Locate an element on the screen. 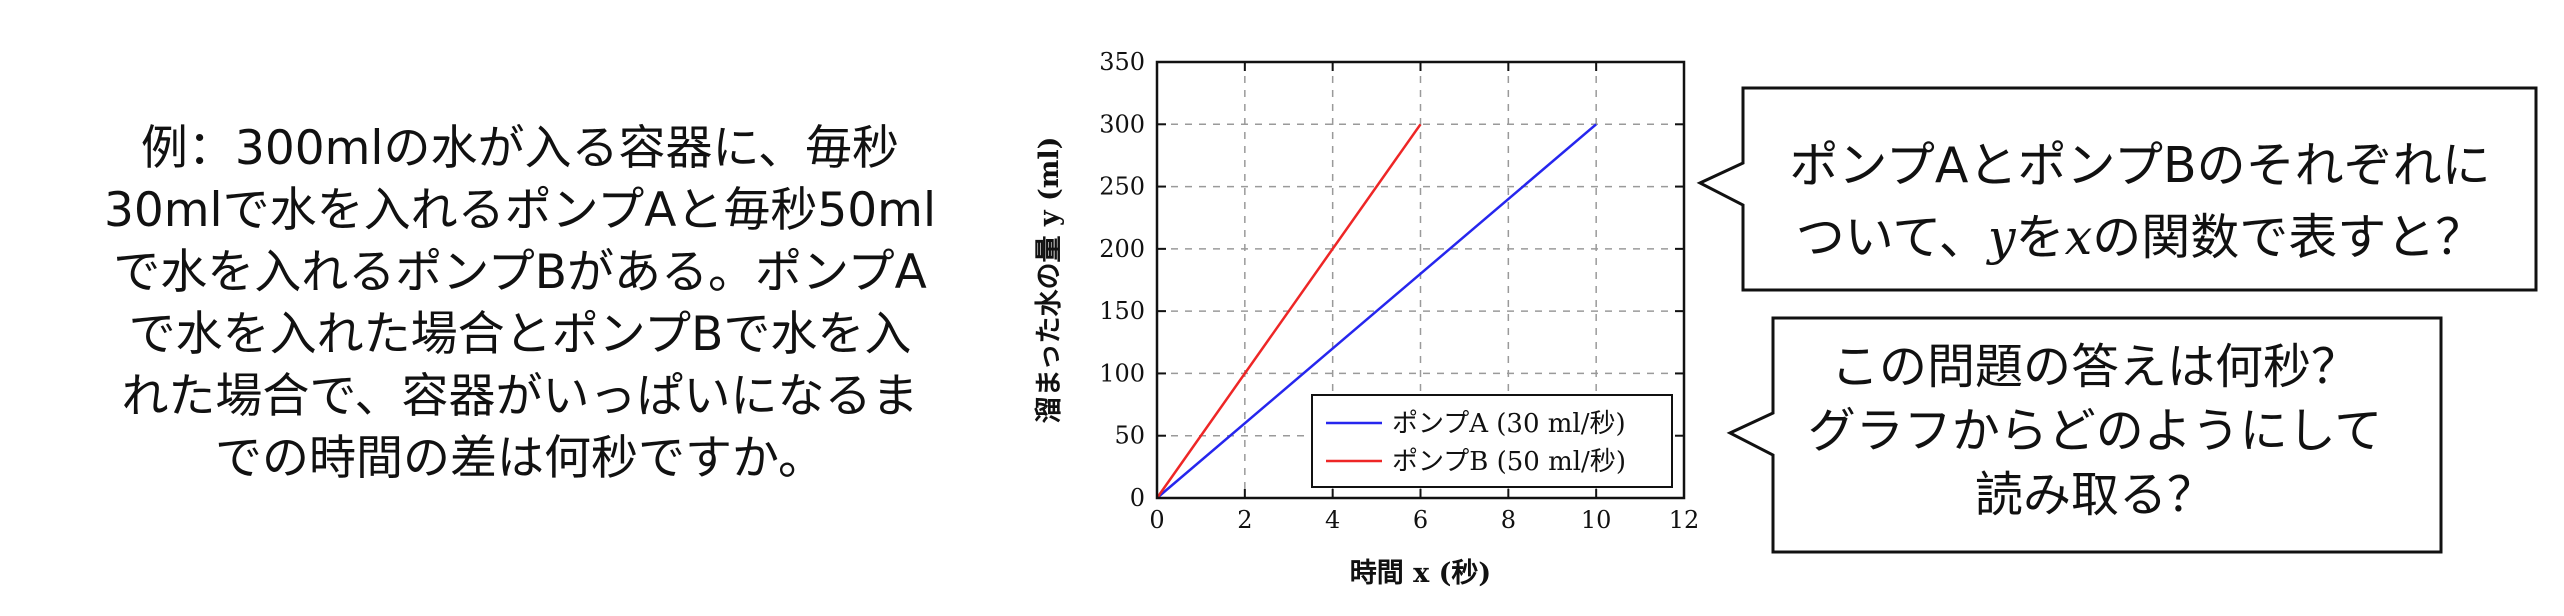 This screenshot has width=2564, height=616. series-line-pump-b is located at coordinates (1288, 311).